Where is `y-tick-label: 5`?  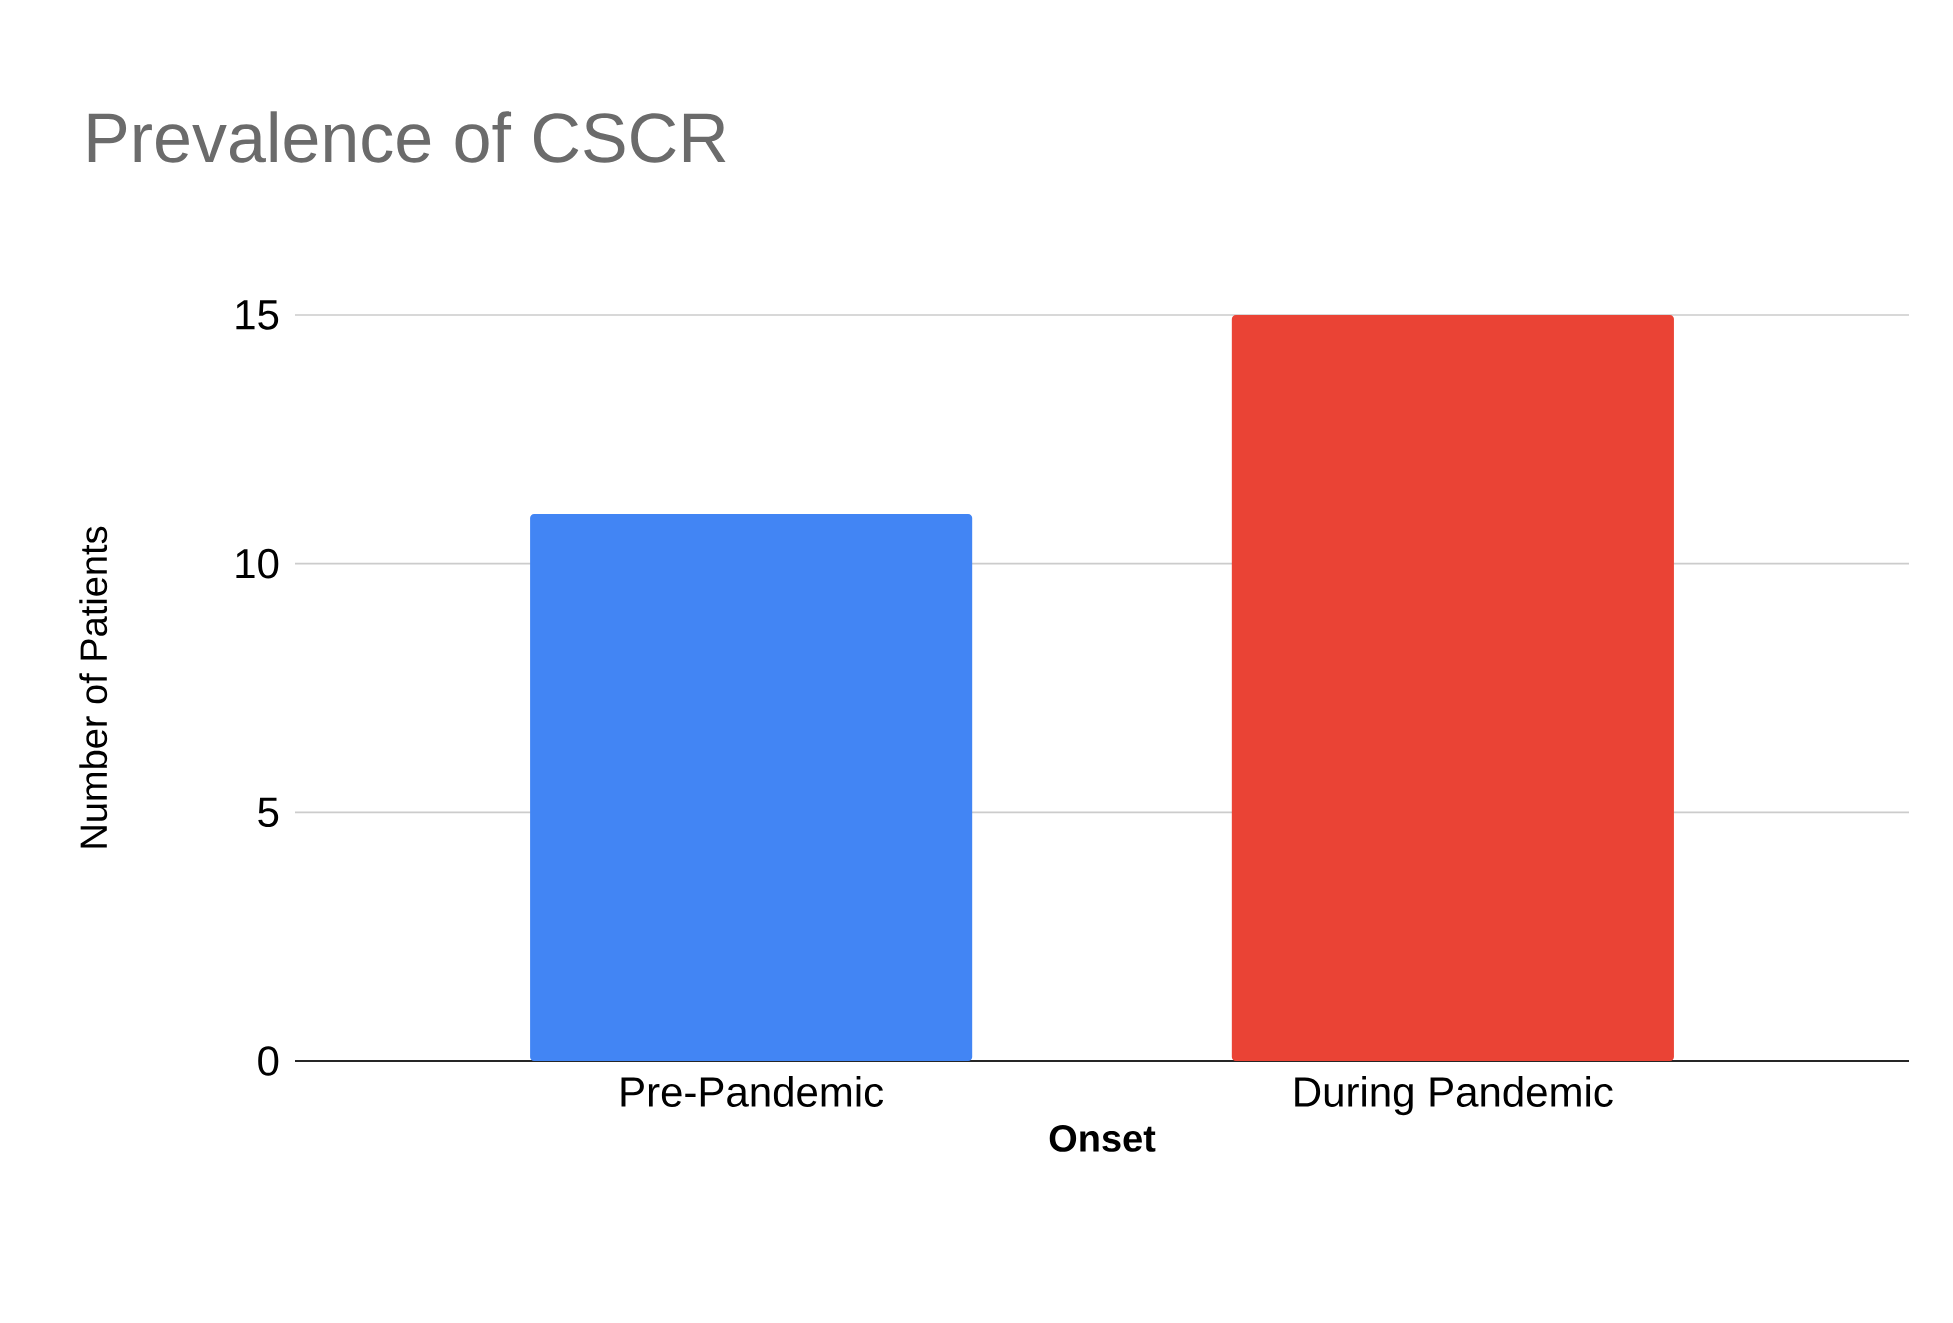
y-tick-label: 5 is located at coordinates (268, 812).